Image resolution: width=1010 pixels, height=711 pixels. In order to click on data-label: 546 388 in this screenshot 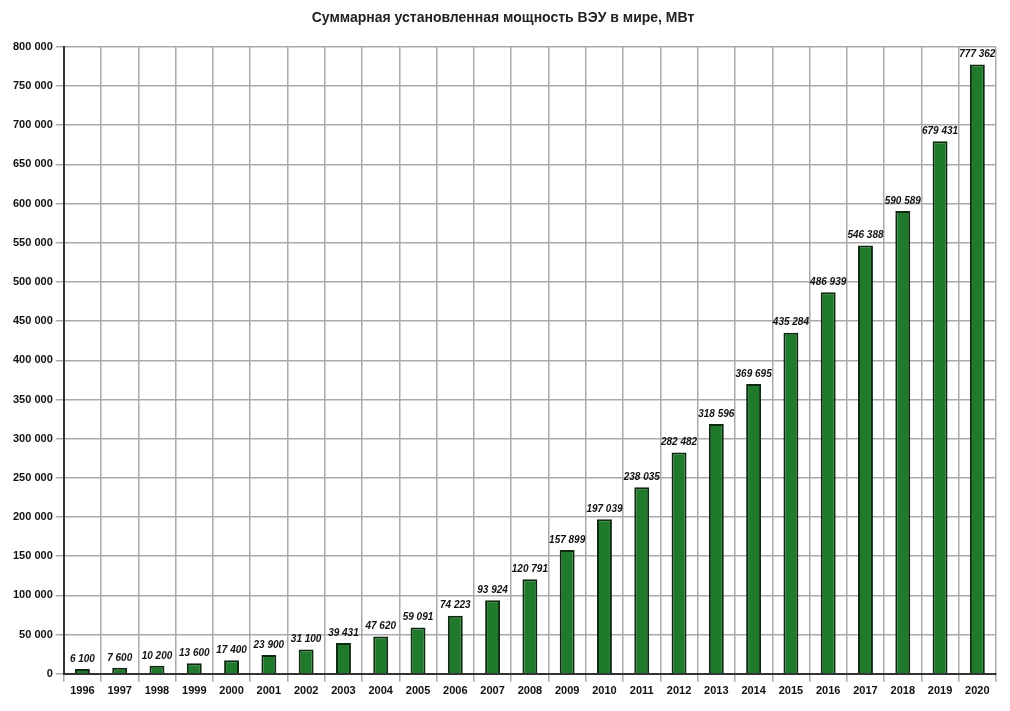, I will do `click(865, 235)`.